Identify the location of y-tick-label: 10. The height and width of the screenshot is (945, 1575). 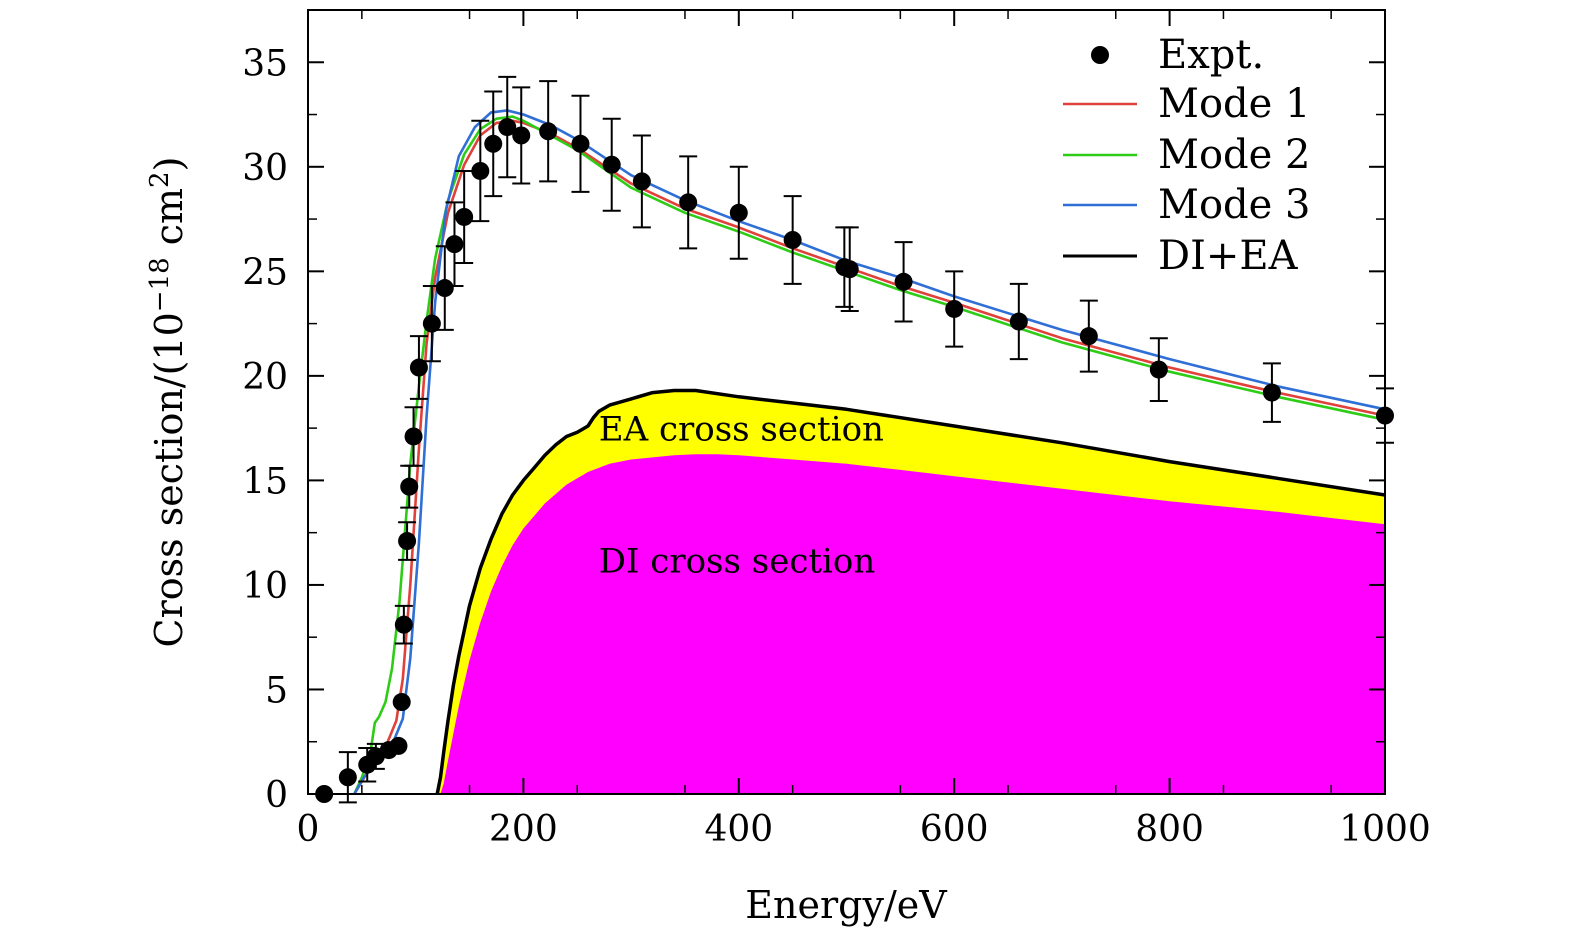
(265, 586).